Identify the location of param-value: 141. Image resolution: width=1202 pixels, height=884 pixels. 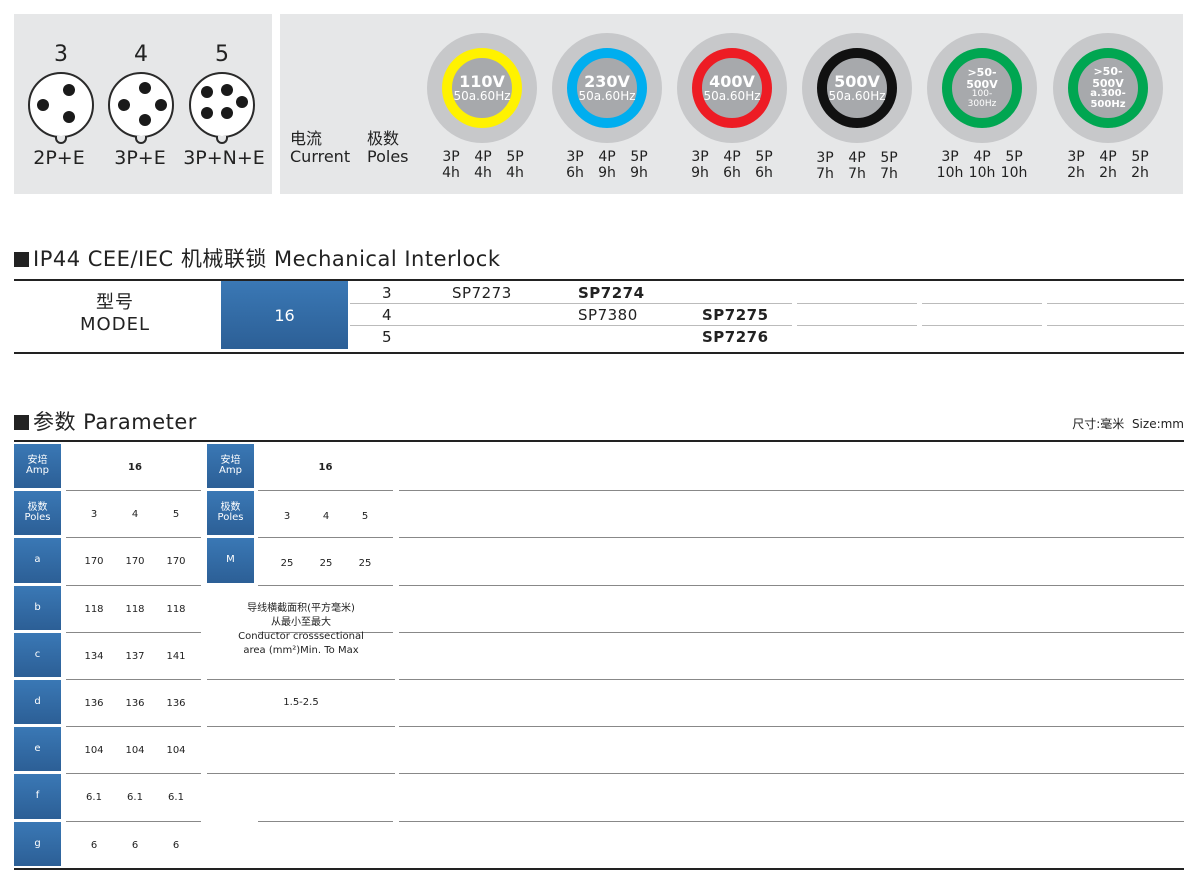
(176, 656).